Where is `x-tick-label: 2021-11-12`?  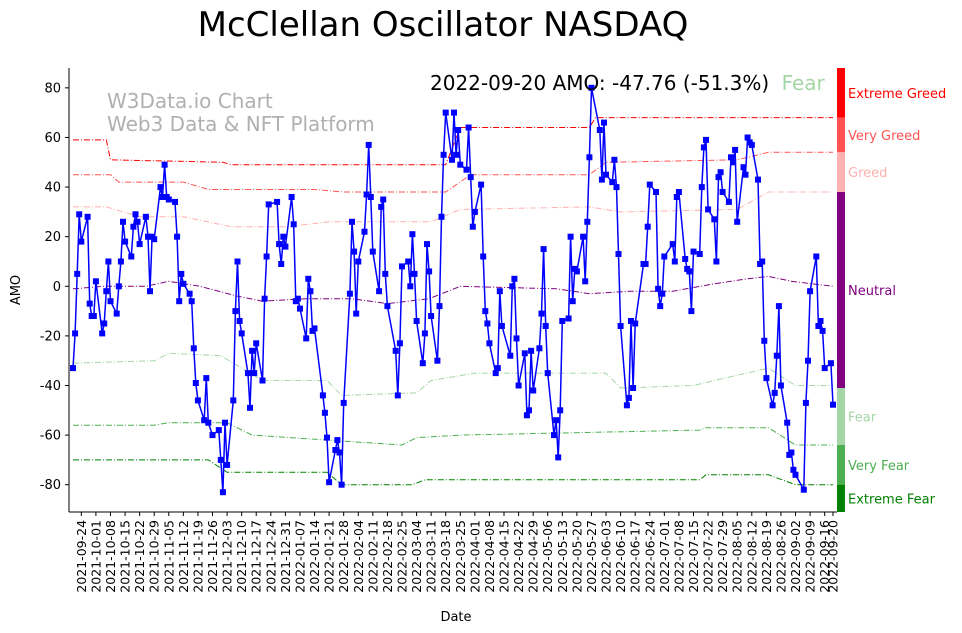 x-tick-label: 2021-11-12 is located at coordinates (183, 556).